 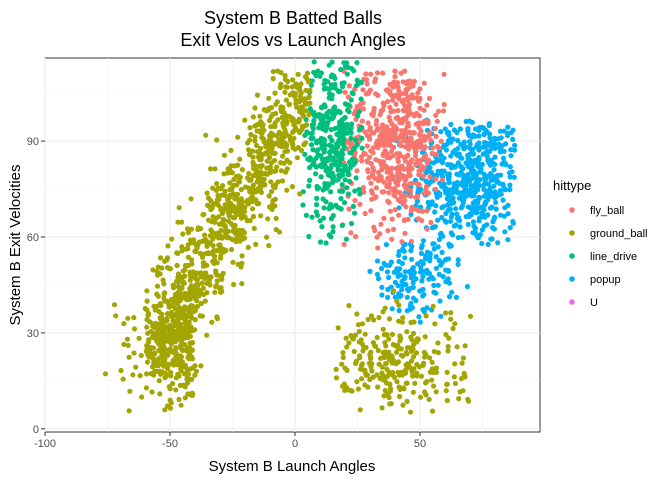 I want to click on x-axis-title: System B Launch Angles, so click(x=292, y=466).